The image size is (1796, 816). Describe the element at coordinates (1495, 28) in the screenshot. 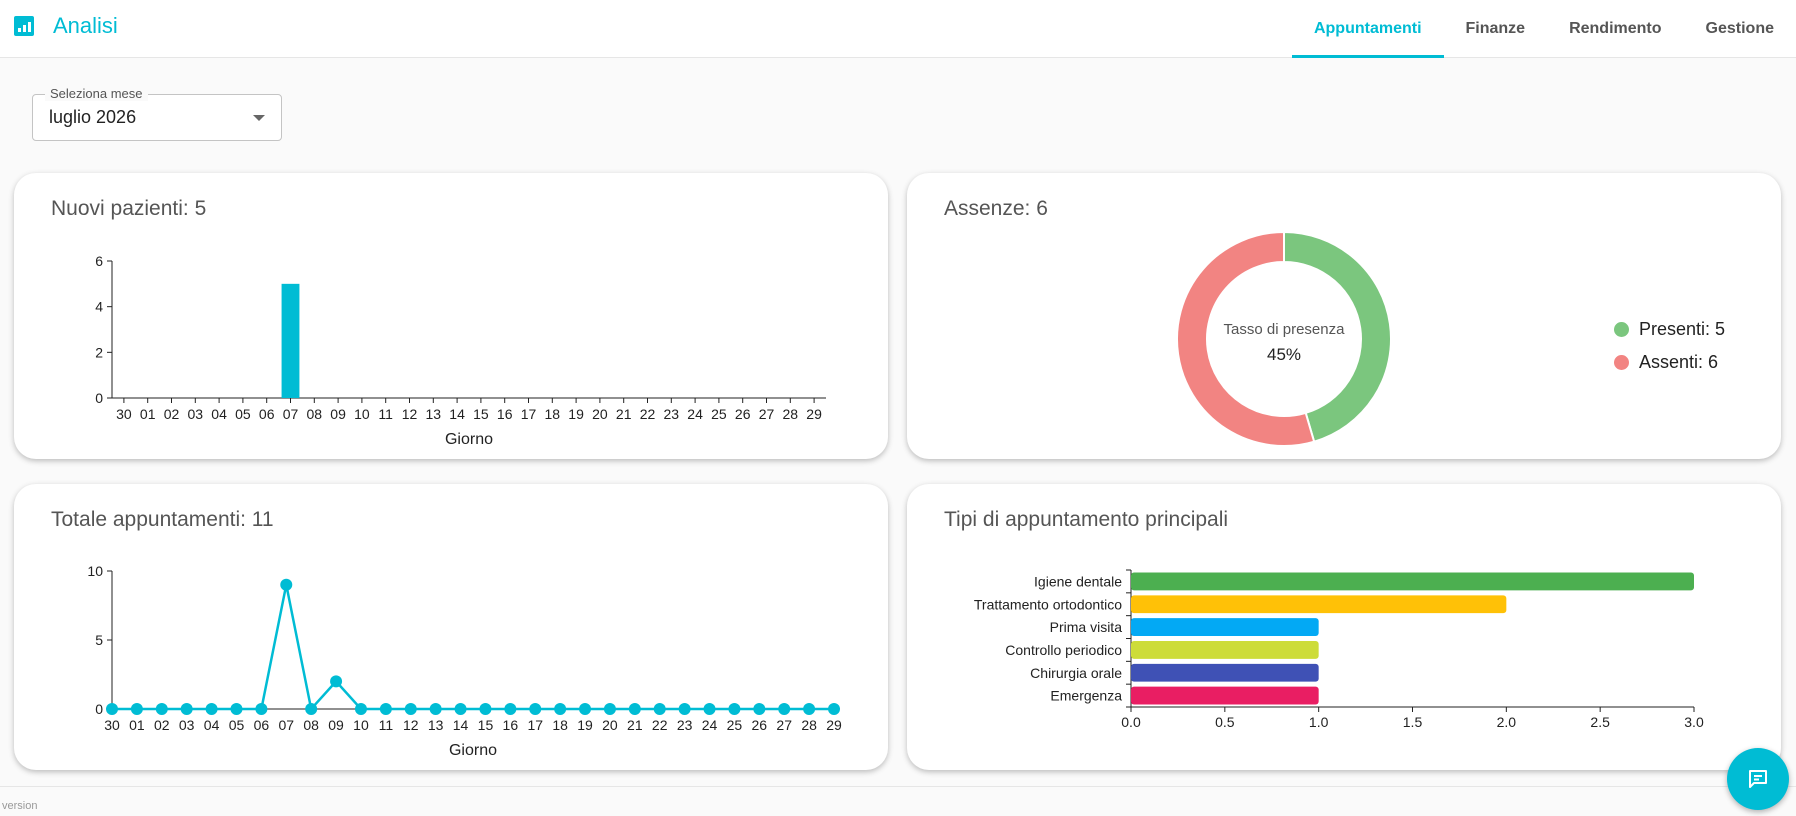

I see `tab-finanze: Finanze` at that location.